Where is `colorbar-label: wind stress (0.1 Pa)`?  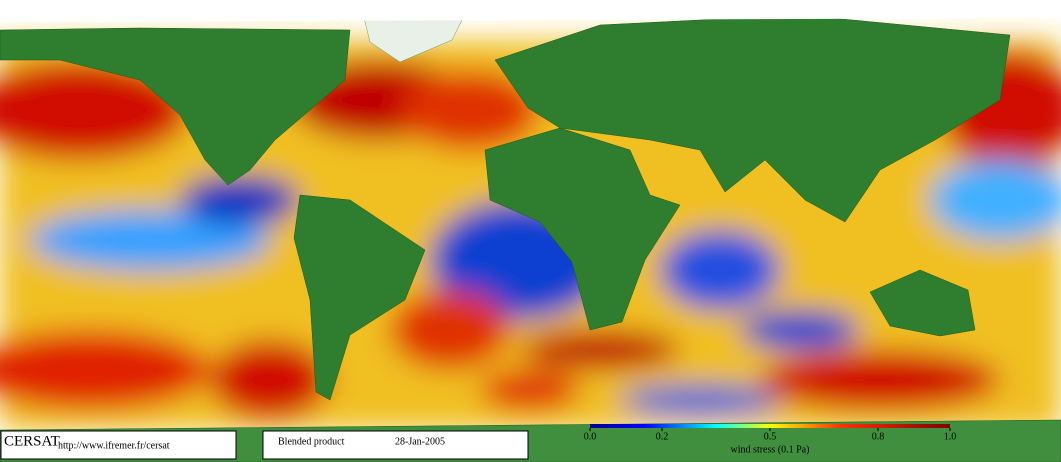
colorbar-label: wind stress (0.1 Pa) is located at coordinates (770, 449).